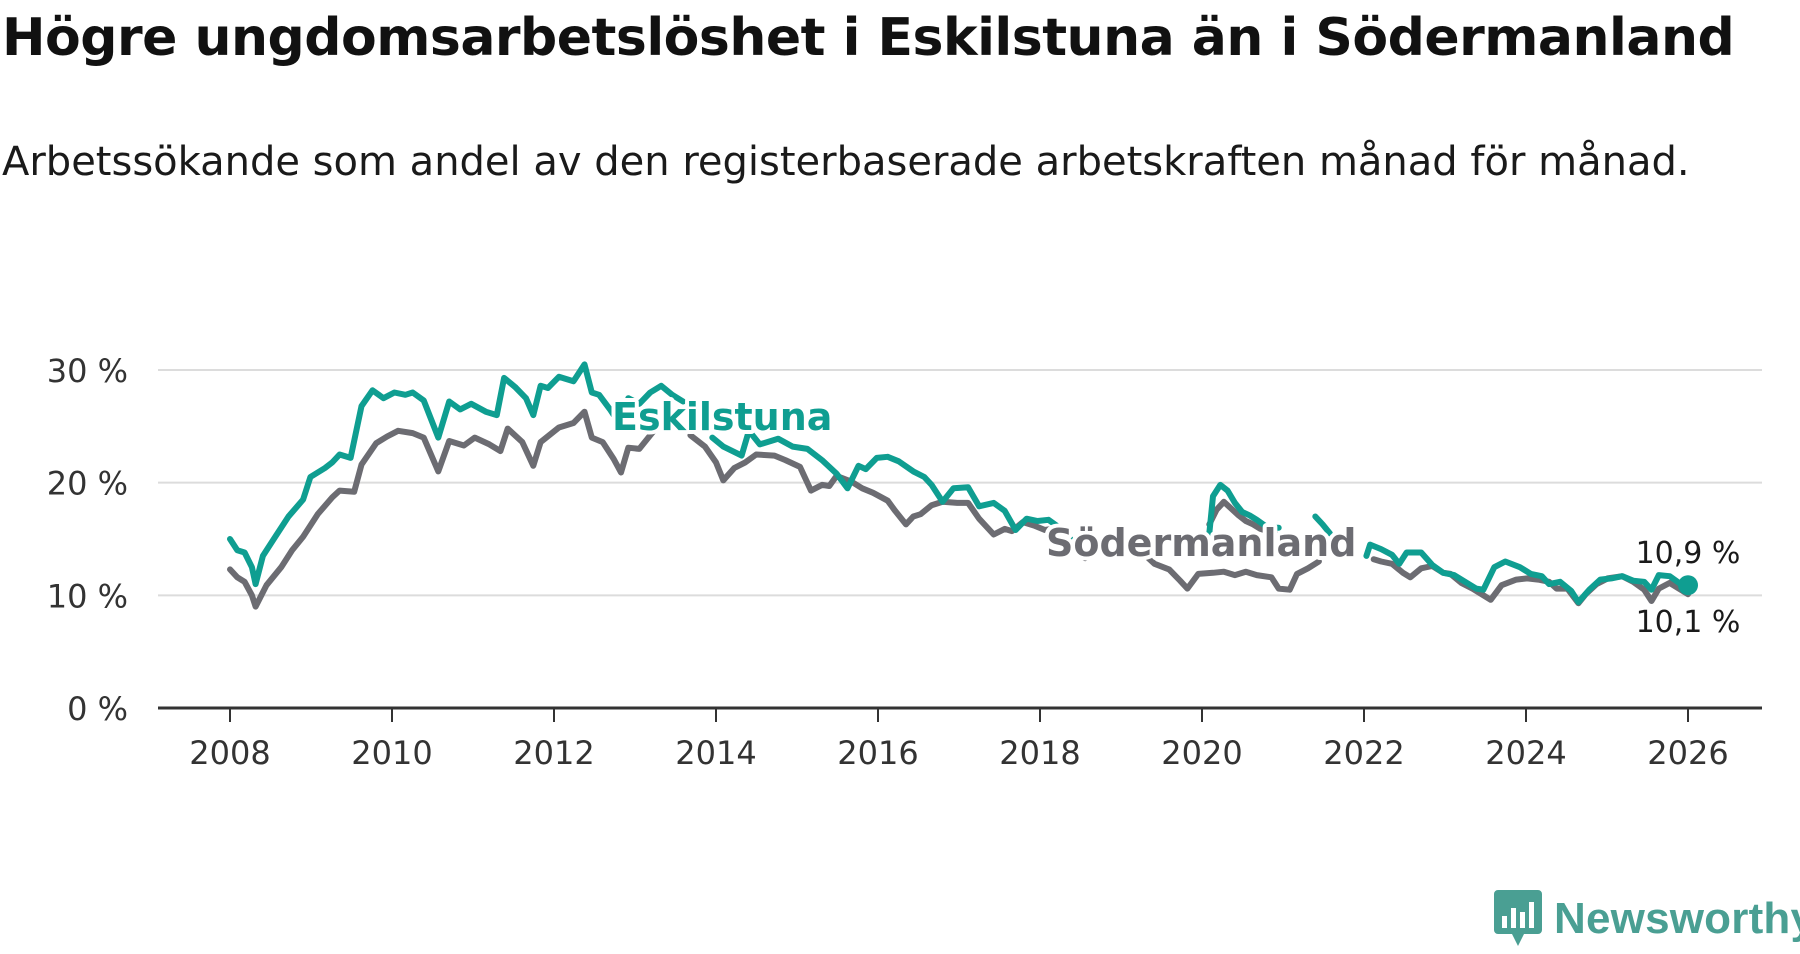 The height and width of the screenshot is (954, 1800). I want to click on y-tick-label: 10 %, so click(87, 596).